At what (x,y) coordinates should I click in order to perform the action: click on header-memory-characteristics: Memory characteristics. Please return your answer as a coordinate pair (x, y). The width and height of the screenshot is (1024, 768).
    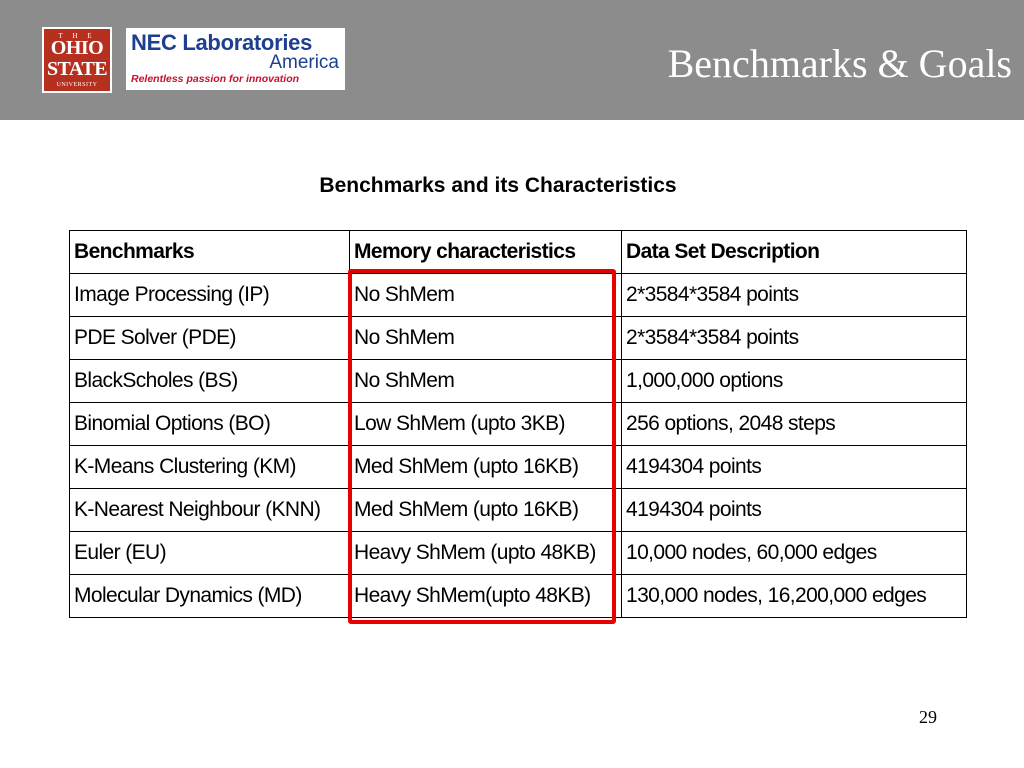
    Looking at the image, I should click on (485, 252).